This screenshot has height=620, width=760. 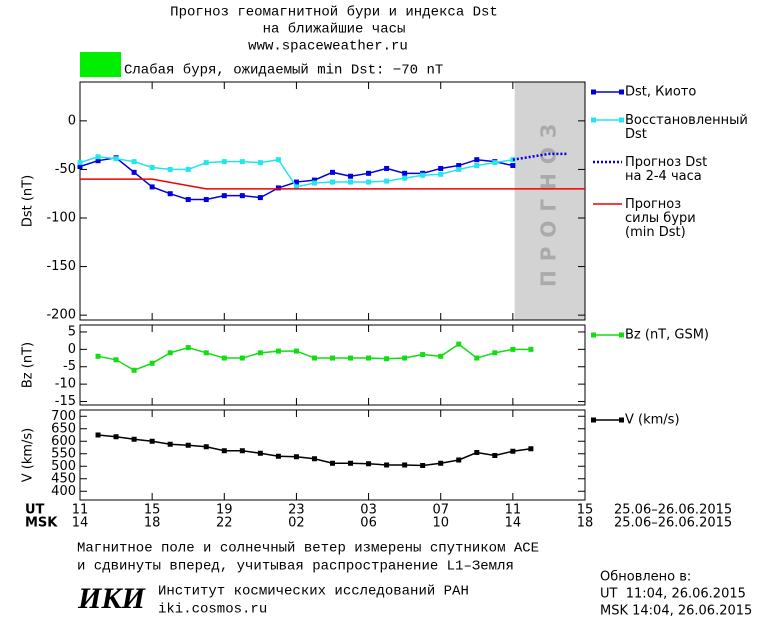 I want to click on url: www.spaceweather.ru, so click(x=328, y=47).